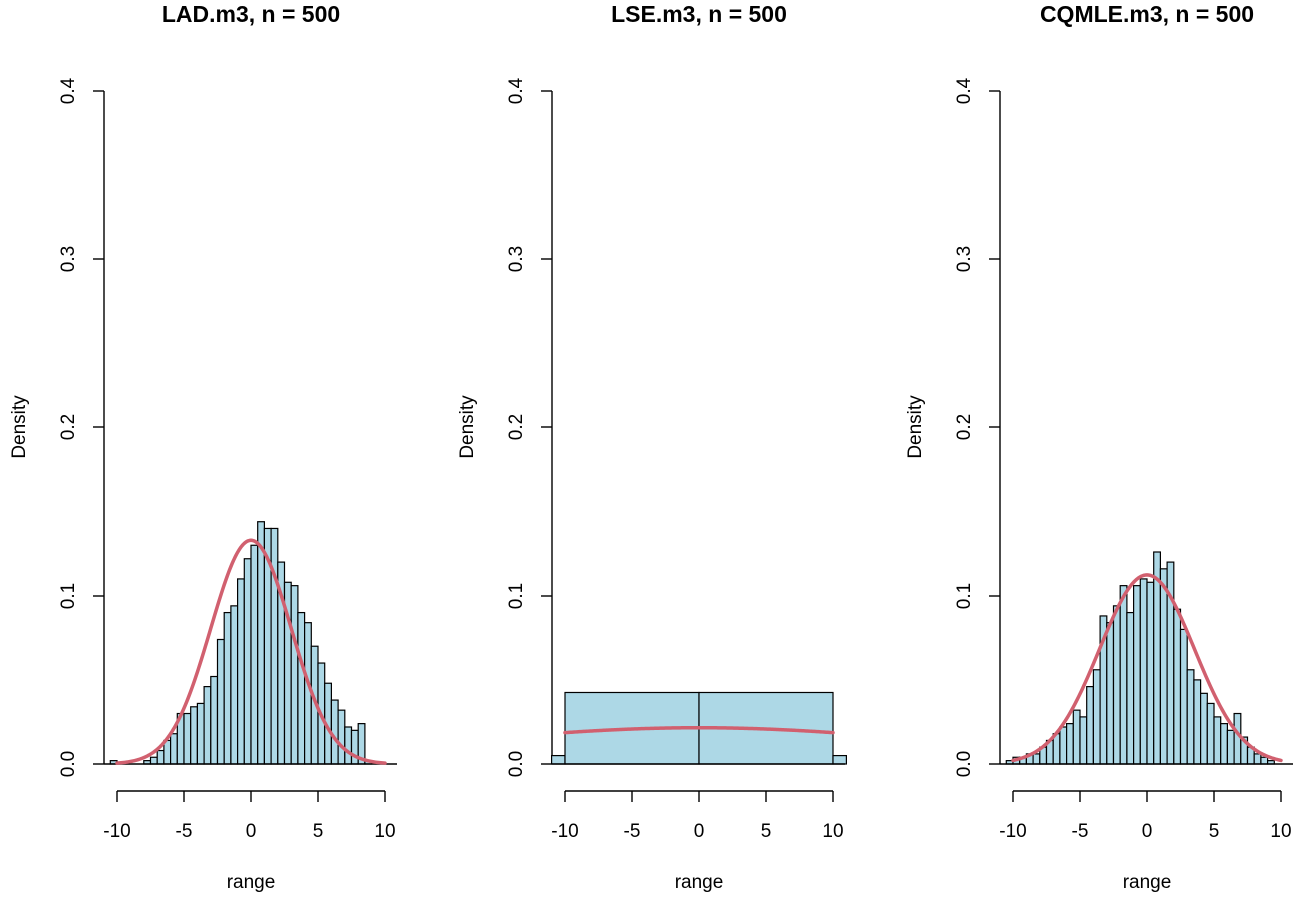  Describe the element at coordinates (251, 14) in the screenshot. I see `panel-title: LAD.m3, n = 500` at that location.